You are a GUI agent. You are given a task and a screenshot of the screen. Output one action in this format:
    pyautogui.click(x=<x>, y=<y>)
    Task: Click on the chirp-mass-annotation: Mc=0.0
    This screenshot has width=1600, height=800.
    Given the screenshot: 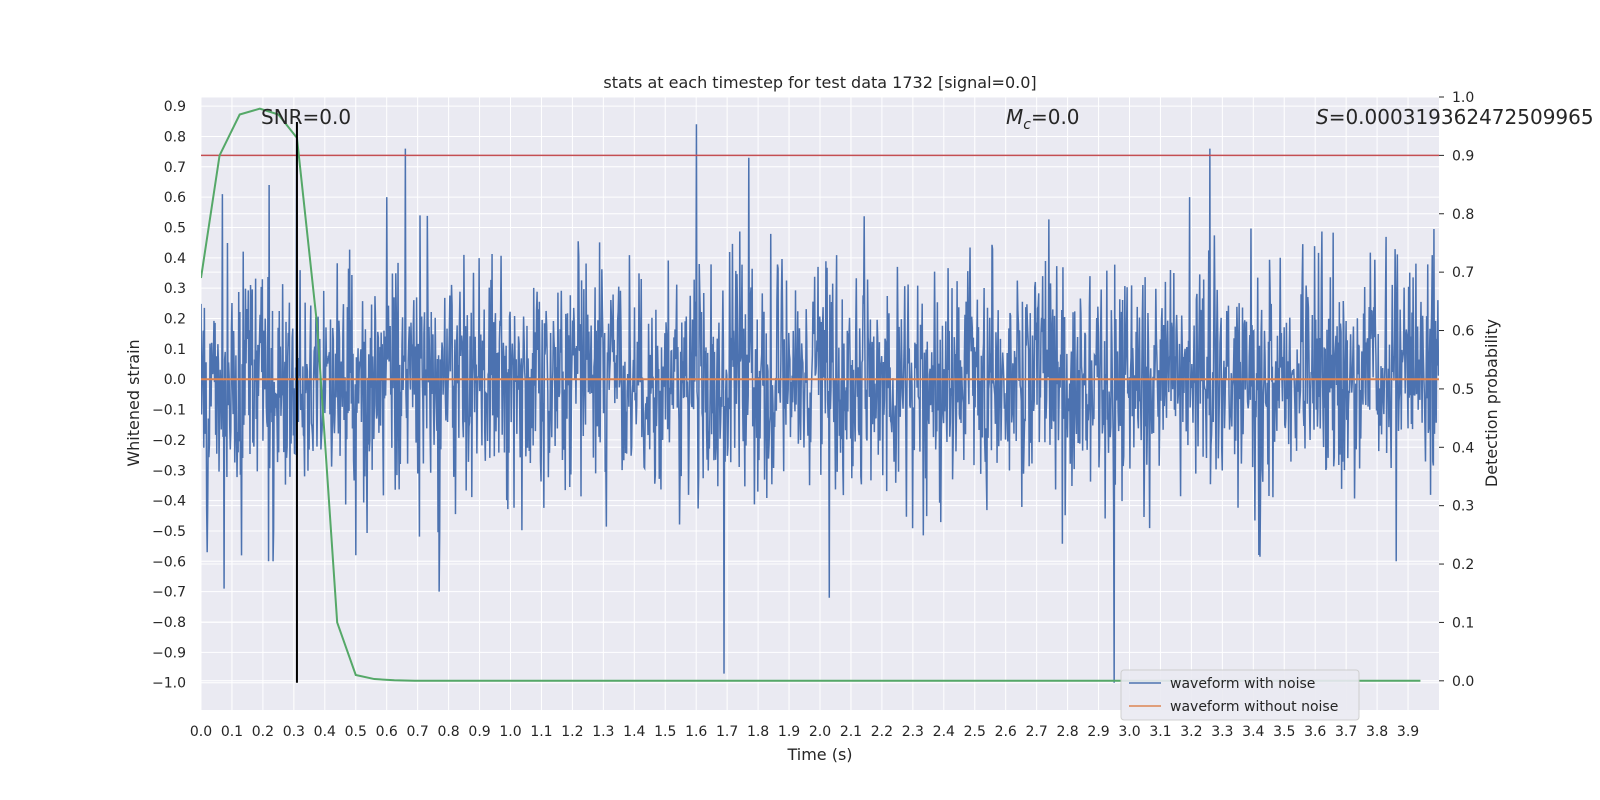 What is the action you would take?
    pyautogui.click(x=1043, y=119)
    